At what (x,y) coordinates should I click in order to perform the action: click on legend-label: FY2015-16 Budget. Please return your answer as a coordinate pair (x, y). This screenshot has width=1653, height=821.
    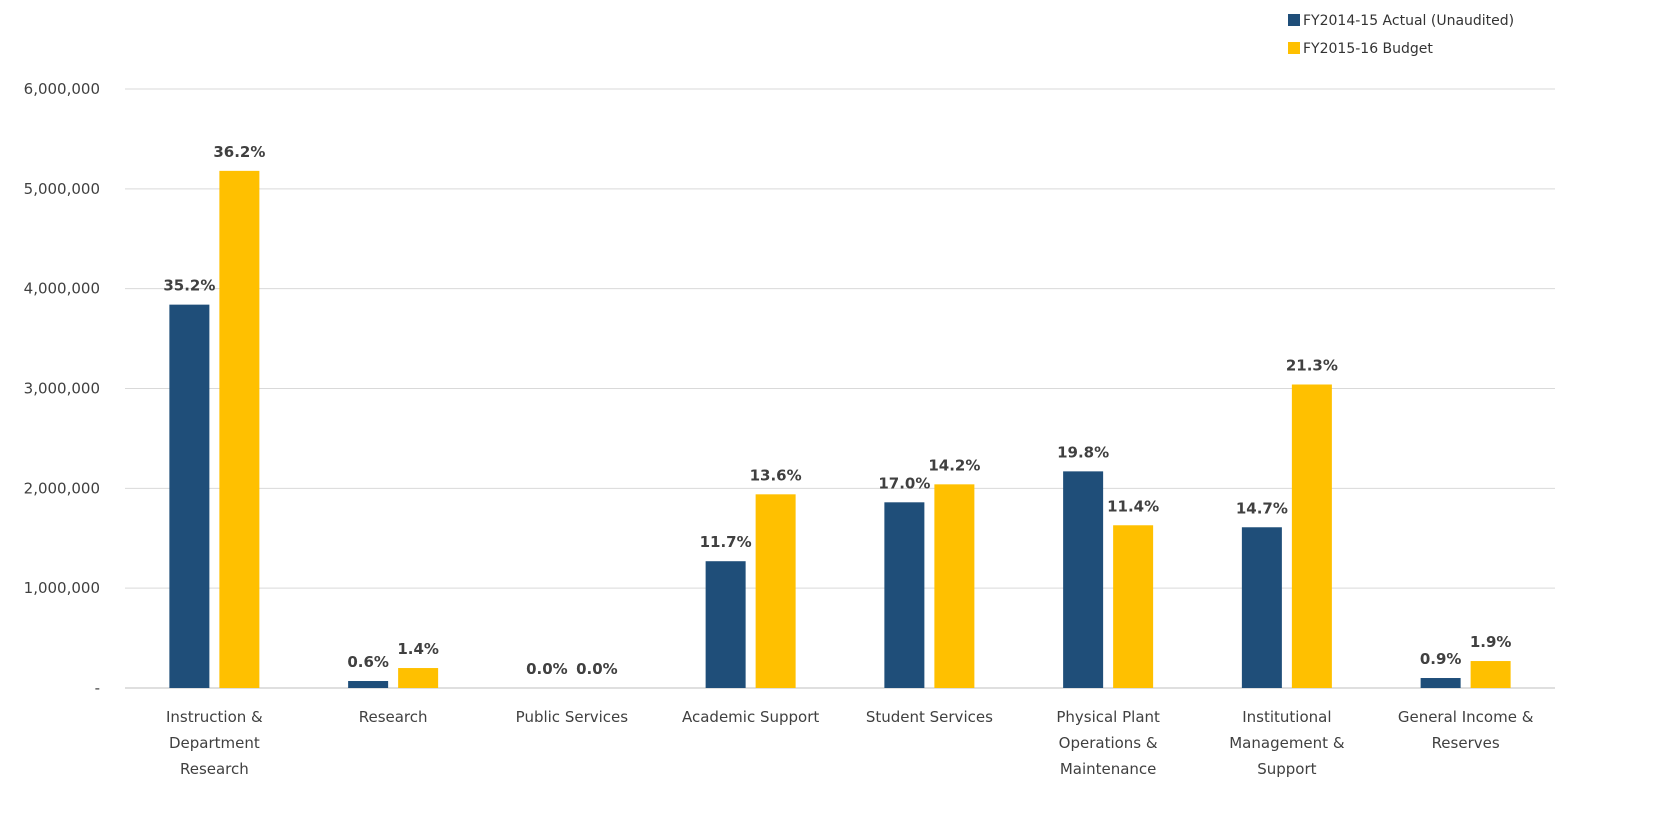
    Looking at the image, I should click on (1368, 49).